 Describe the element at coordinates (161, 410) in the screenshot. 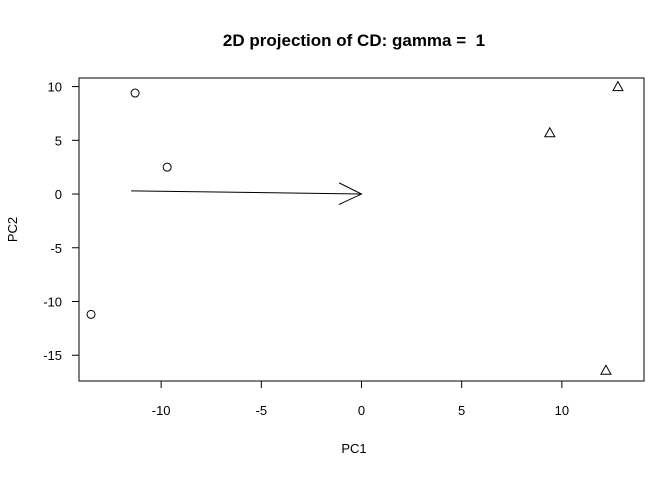

I see `x-tick-label: -10` at that location.